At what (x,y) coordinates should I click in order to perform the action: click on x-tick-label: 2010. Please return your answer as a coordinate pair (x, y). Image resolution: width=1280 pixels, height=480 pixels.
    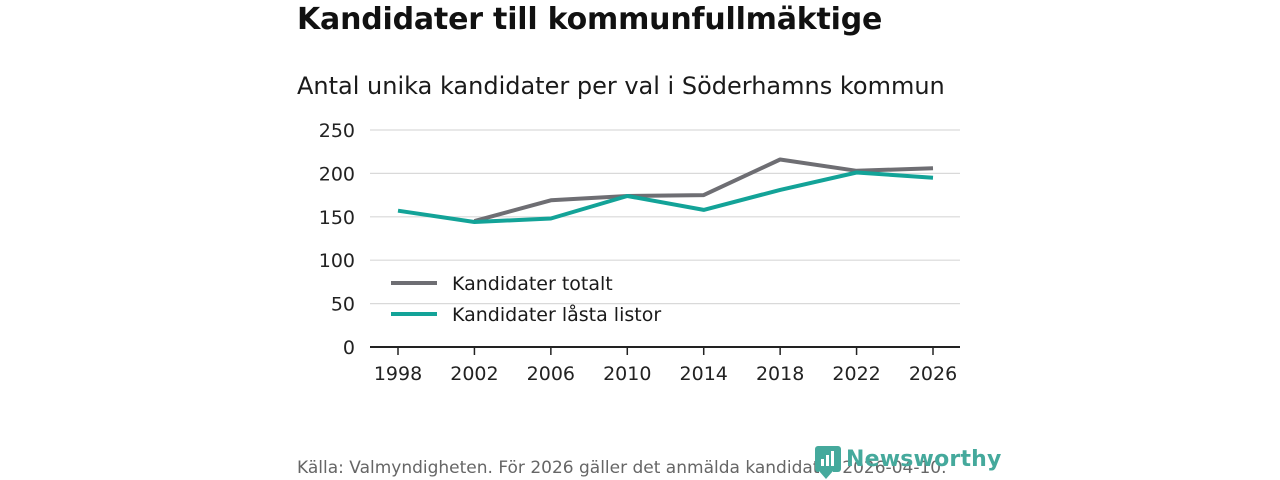
    Looking at the image, I should click on (627, 374).